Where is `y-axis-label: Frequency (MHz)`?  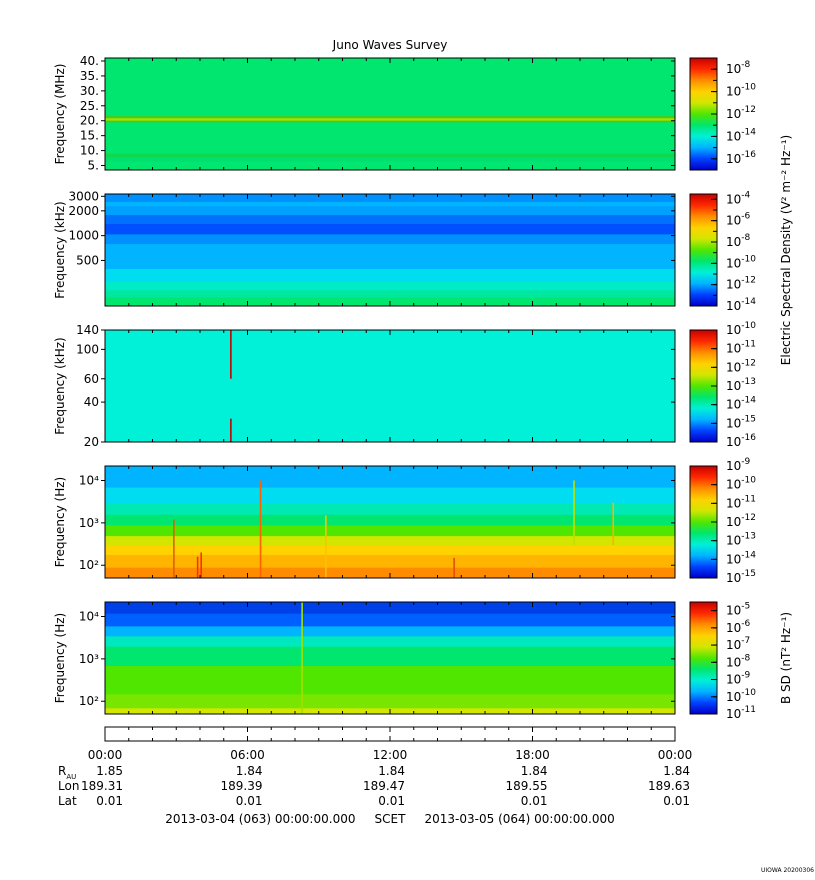 y-axis-label: Frequency (MHz) is located at coordinates (60, 114).